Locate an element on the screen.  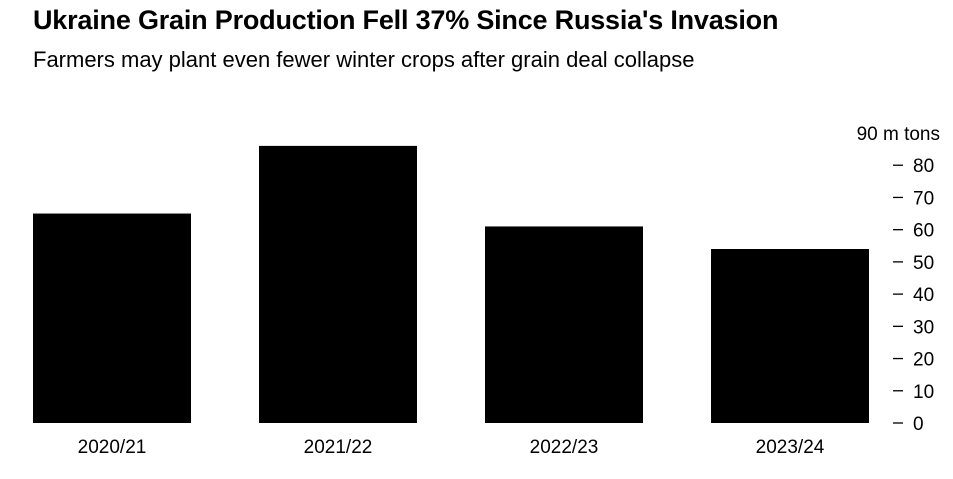
y-tick-label: 30 is located at coordinates (923, 327).